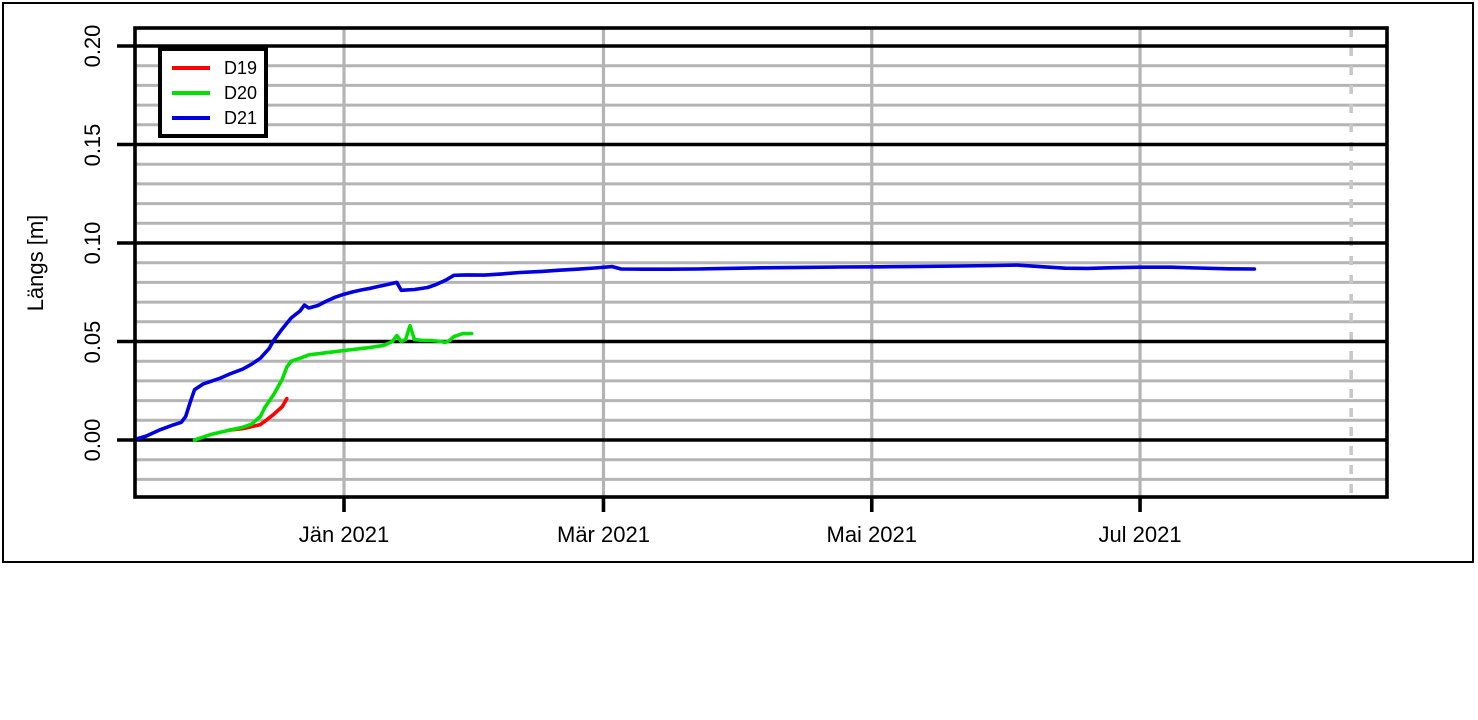 The image size is (1478, 720). What do you see at coordinates (1140, 534) in the screenshot?
I see `x-tick-label-Jul-2021: Jul 2021` at bounding box center [1140, 534].